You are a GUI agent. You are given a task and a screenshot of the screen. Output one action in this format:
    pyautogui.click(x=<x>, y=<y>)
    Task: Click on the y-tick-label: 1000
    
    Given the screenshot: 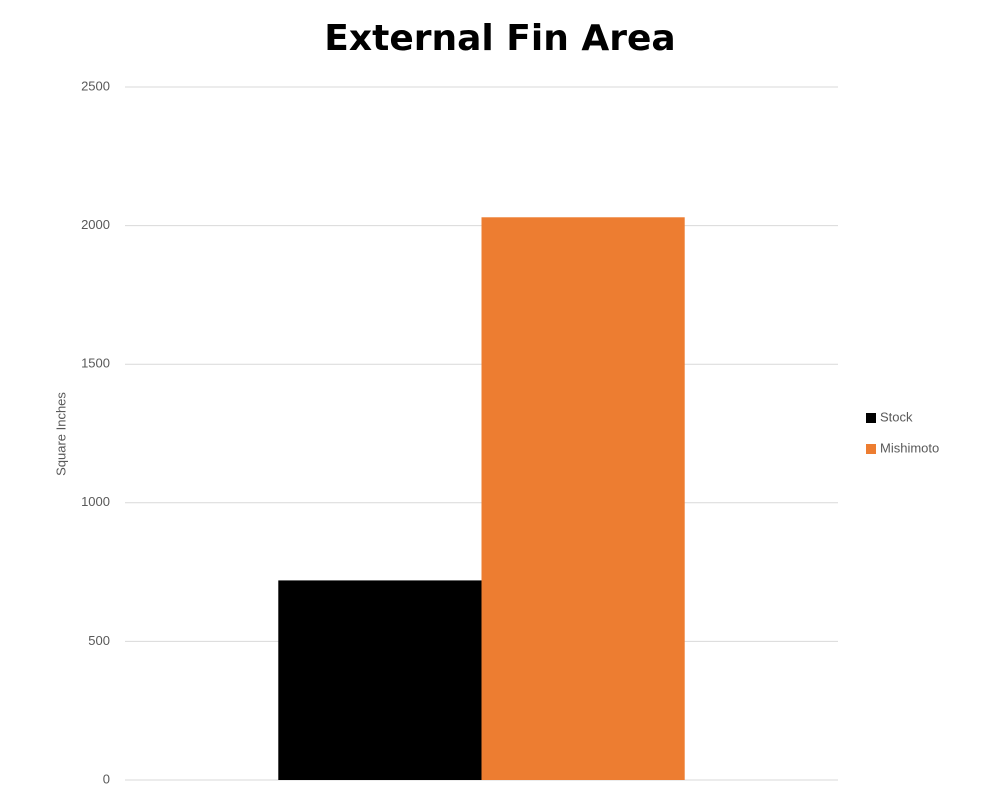 What is the action you would take?
    pyautogui.click(x=95, y=501)
    